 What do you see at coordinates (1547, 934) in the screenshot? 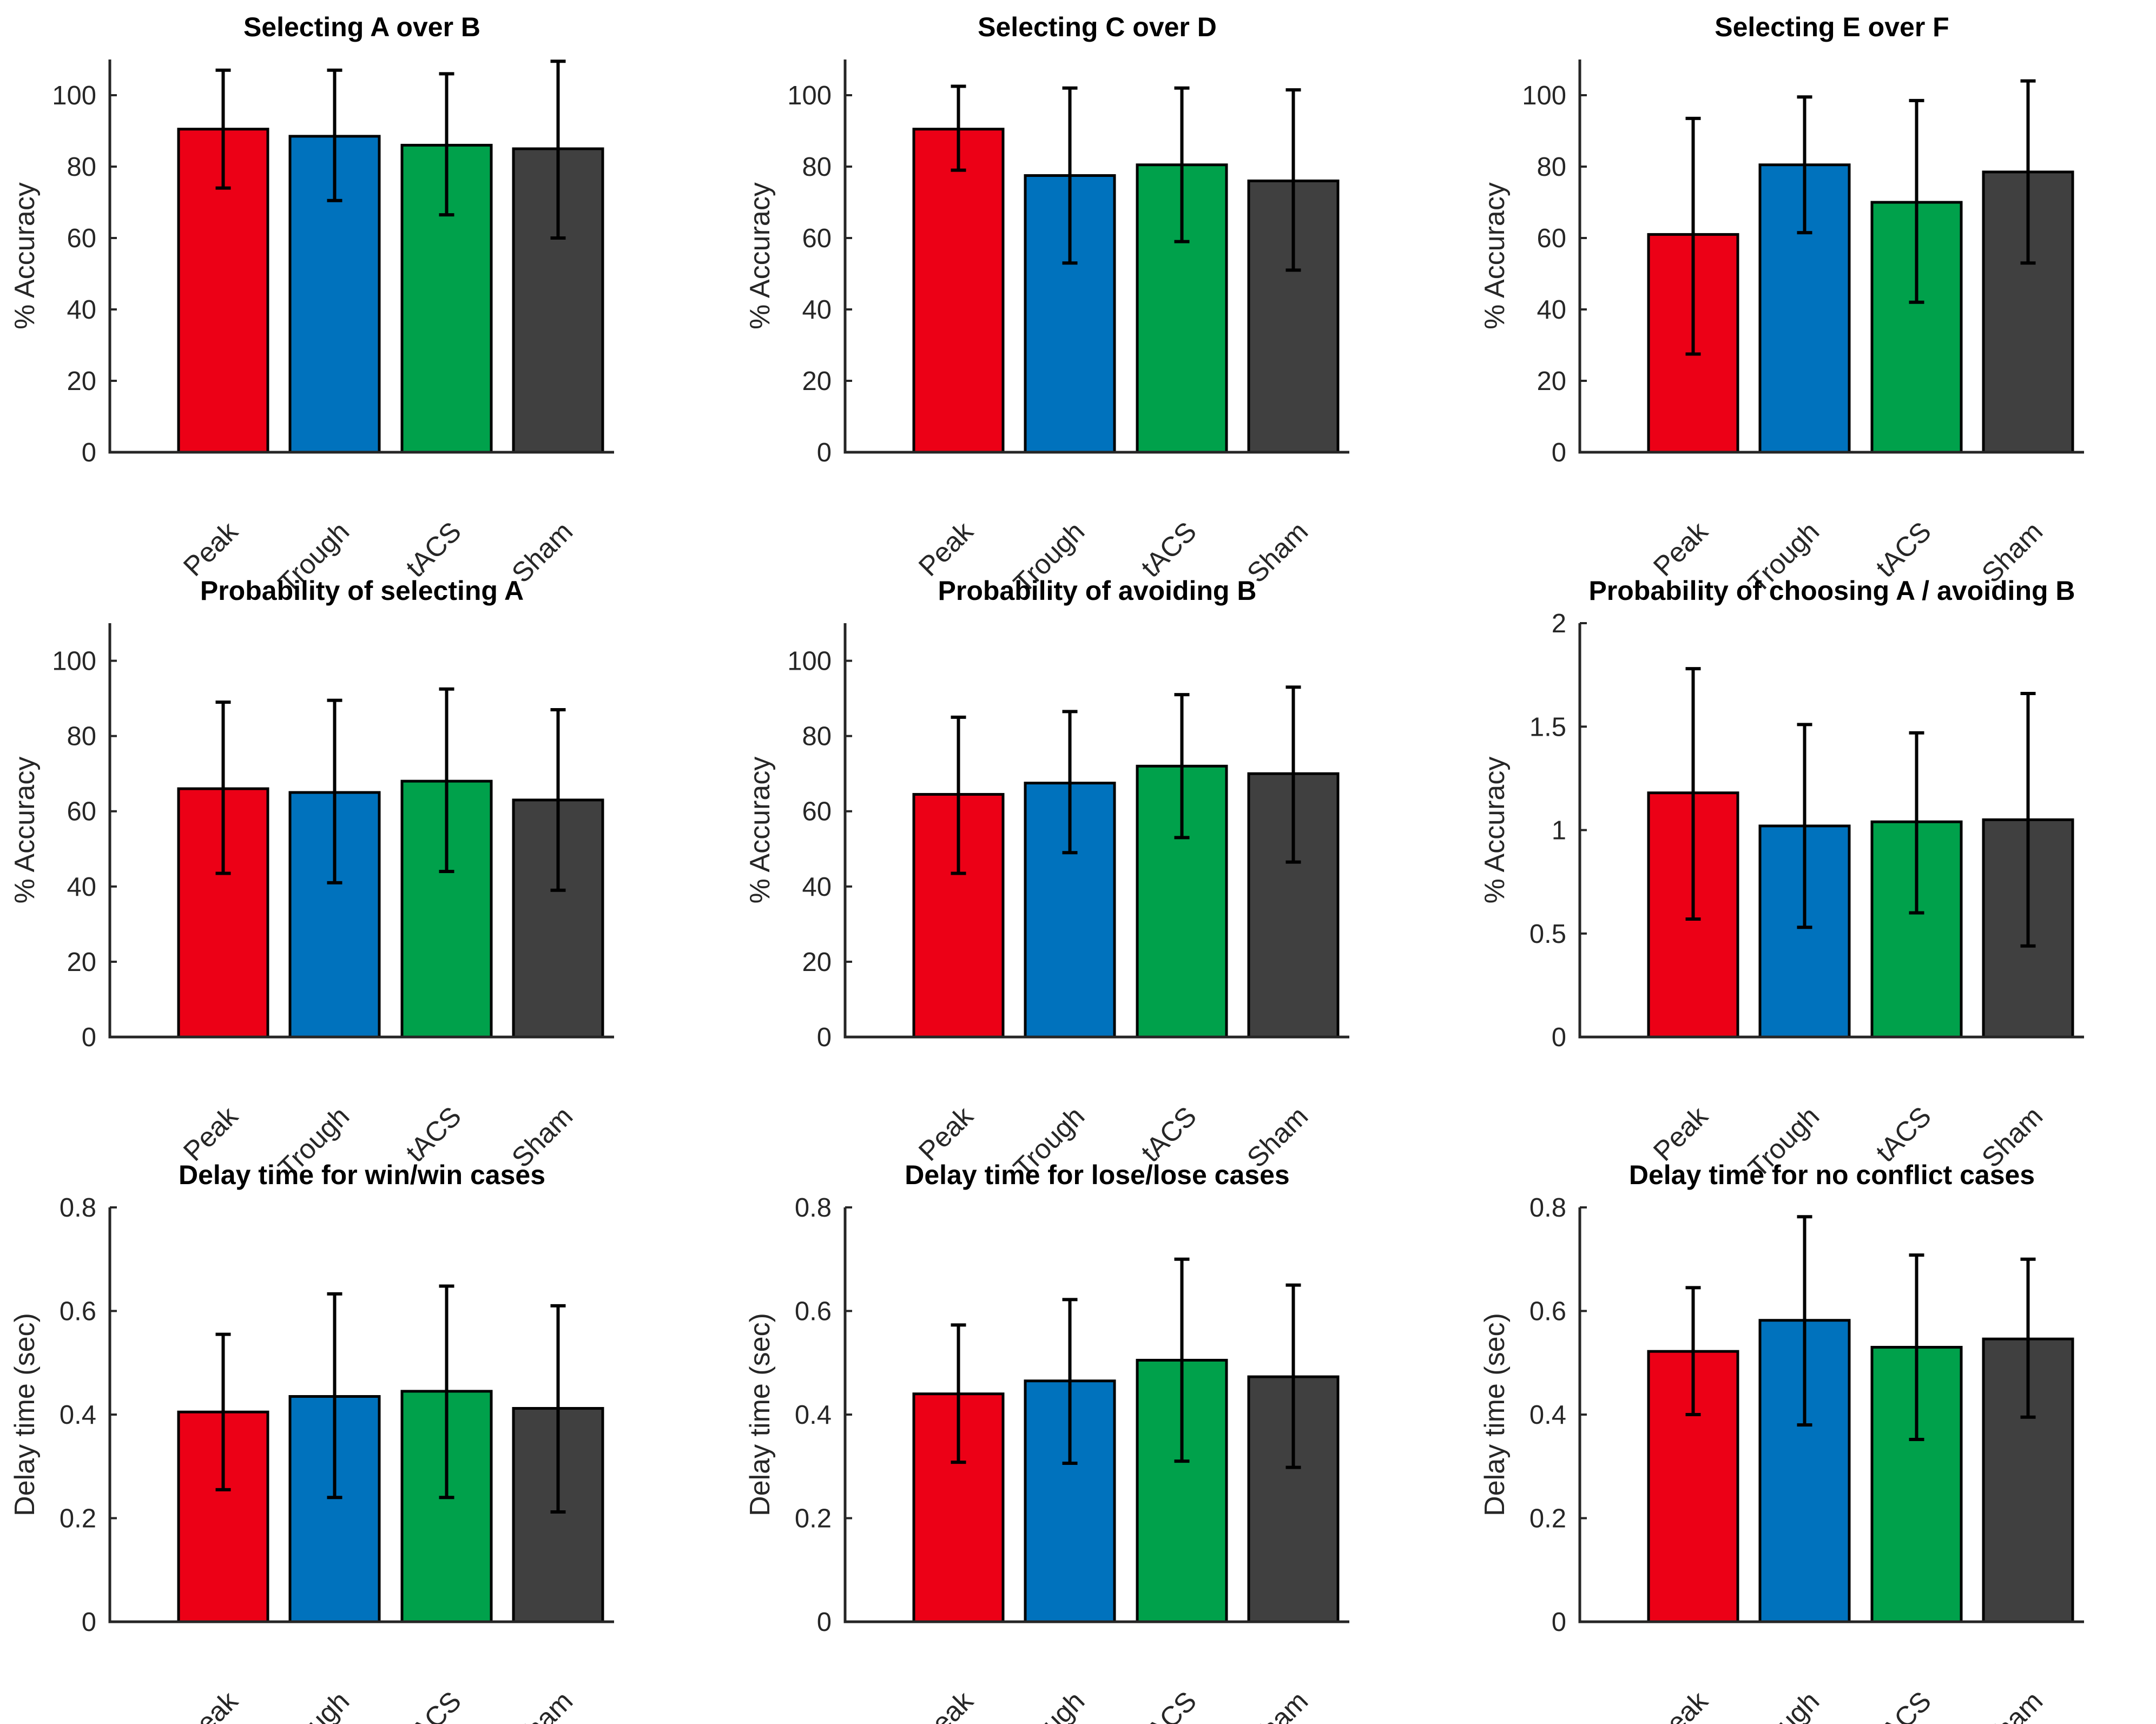
I see `y-tick-label: 0.5` at bounding box center [1547, 934].